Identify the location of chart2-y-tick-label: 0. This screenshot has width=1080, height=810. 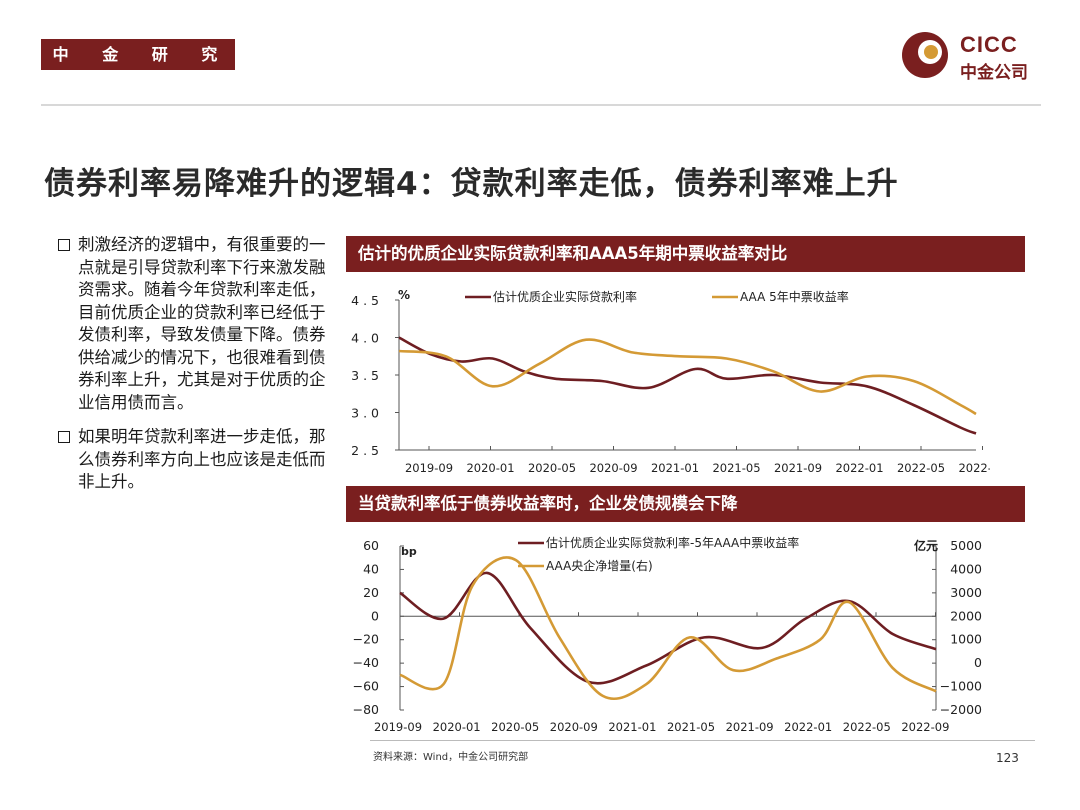
(375, 615).